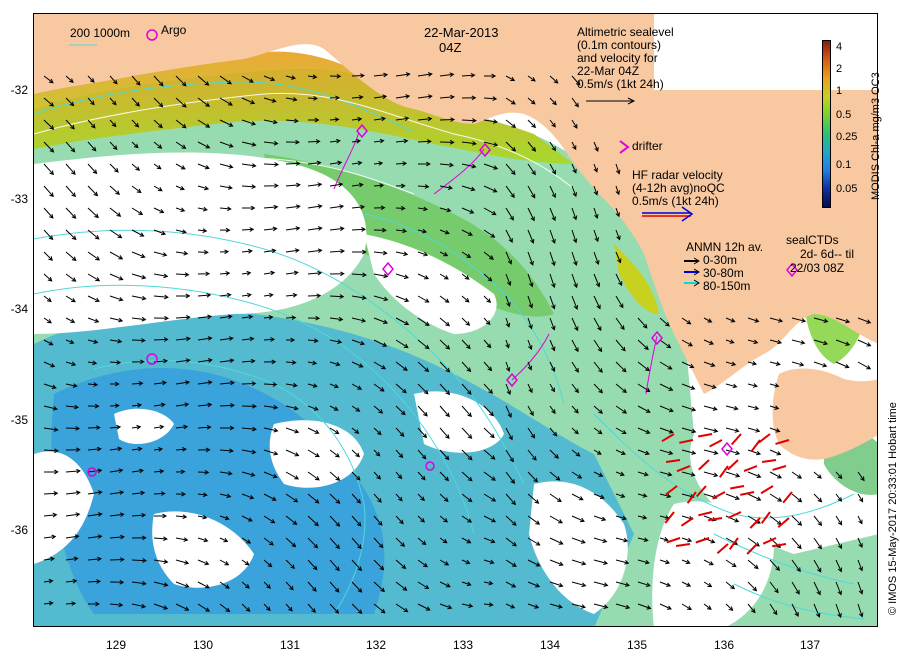 Image resolution: width=900 pixels, height=660 pixels. I want to click on argo-float-marker, so click(430, 466).